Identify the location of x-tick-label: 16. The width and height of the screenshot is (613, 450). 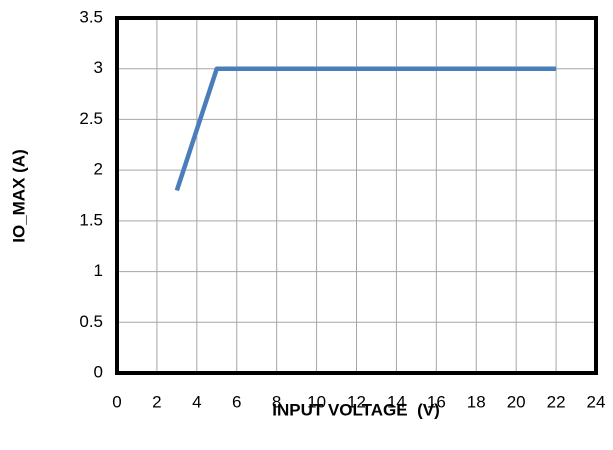
(436, 401).